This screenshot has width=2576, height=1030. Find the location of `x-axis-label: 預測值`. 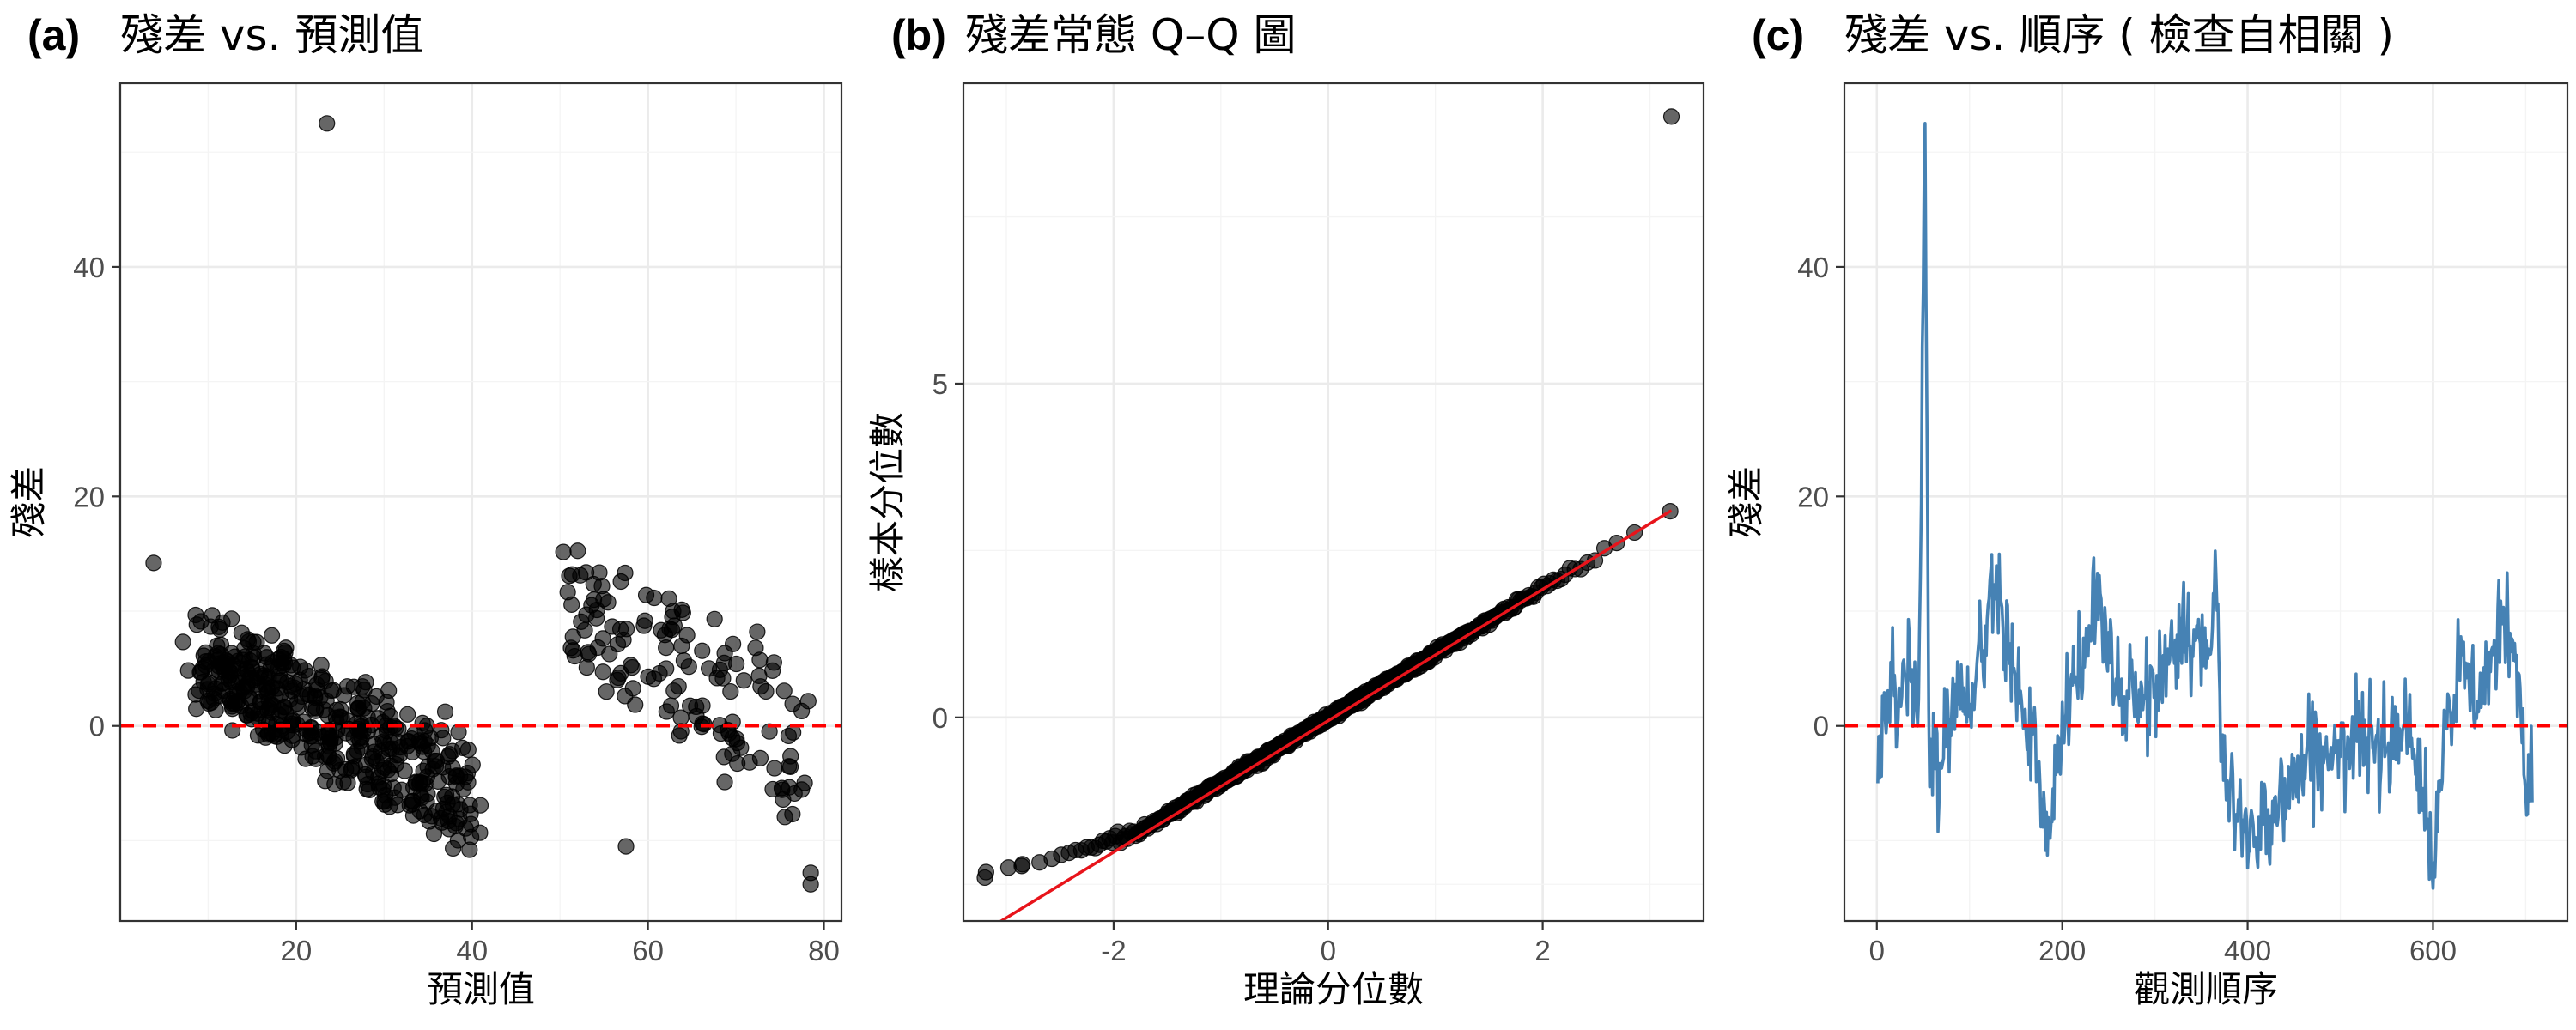

x-axis-label: 預測值 is located at coordinates (481, 989).